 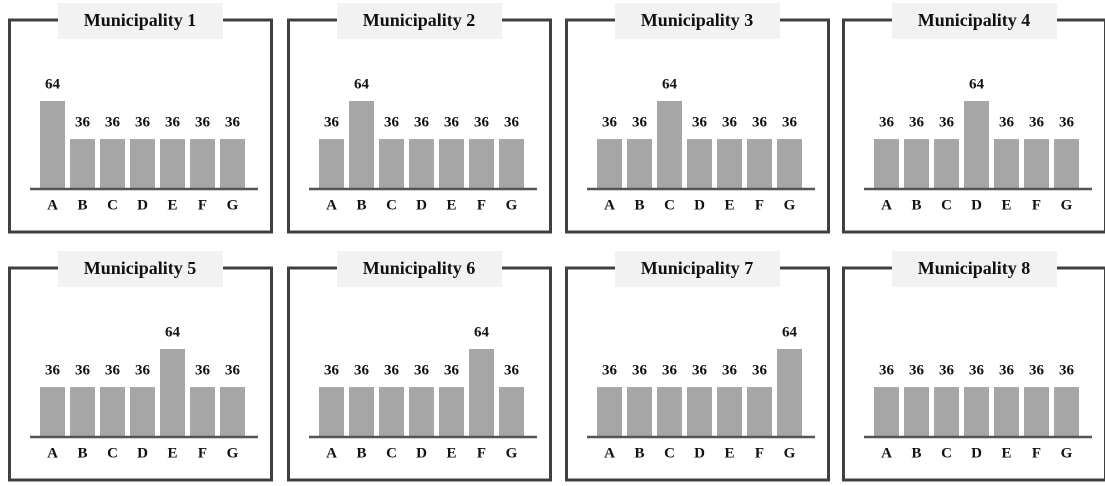 What do you see at coordinates (140, 20) in the screenshot?
I see `chart-title: Municipality 1` at bounding box center [140, 20].